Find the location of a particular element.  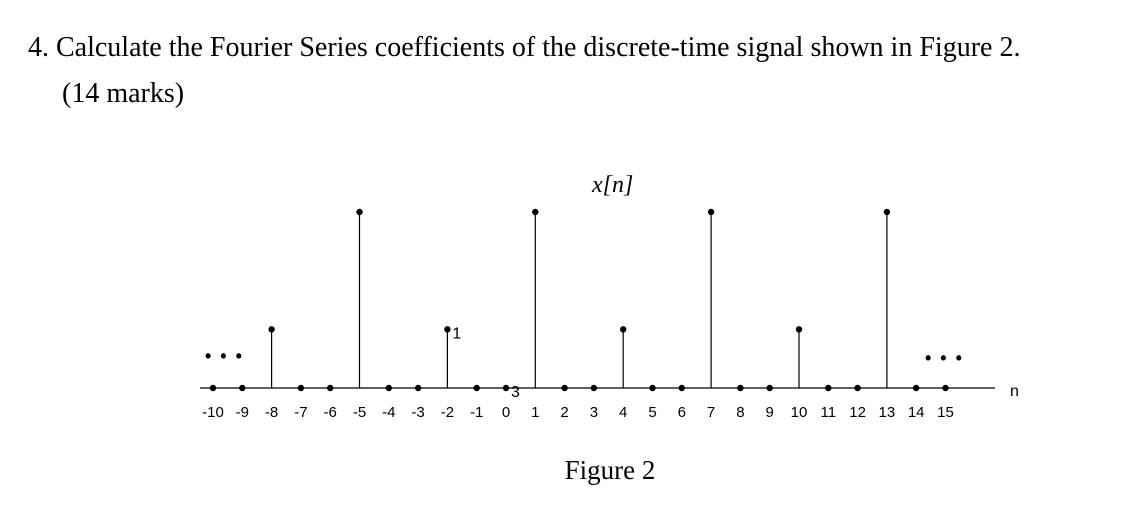

figure-caption: Figure 2 is located at coordinates (610, 470).